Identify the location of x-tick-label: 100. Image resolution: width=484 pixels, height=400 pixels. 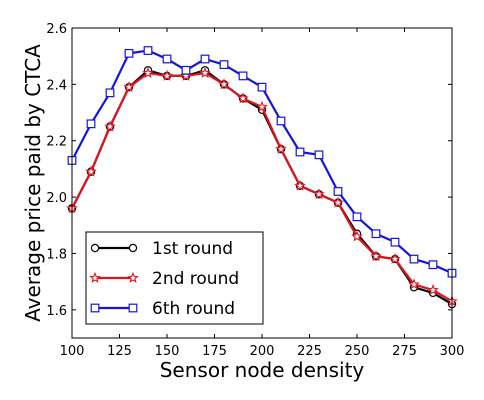
(72, 351).